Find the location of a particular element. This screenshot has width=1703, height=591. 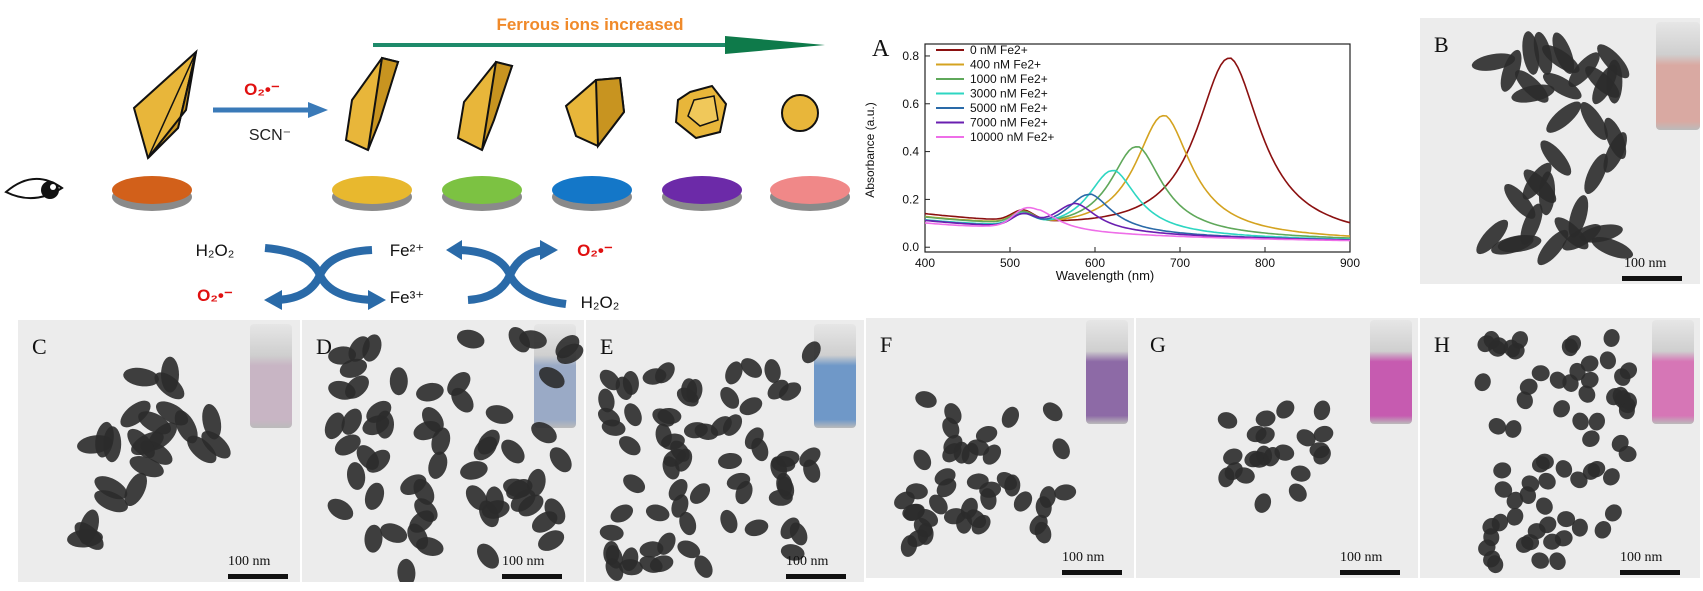

ferrous-arrow-head is located at coordinates (775, 45).